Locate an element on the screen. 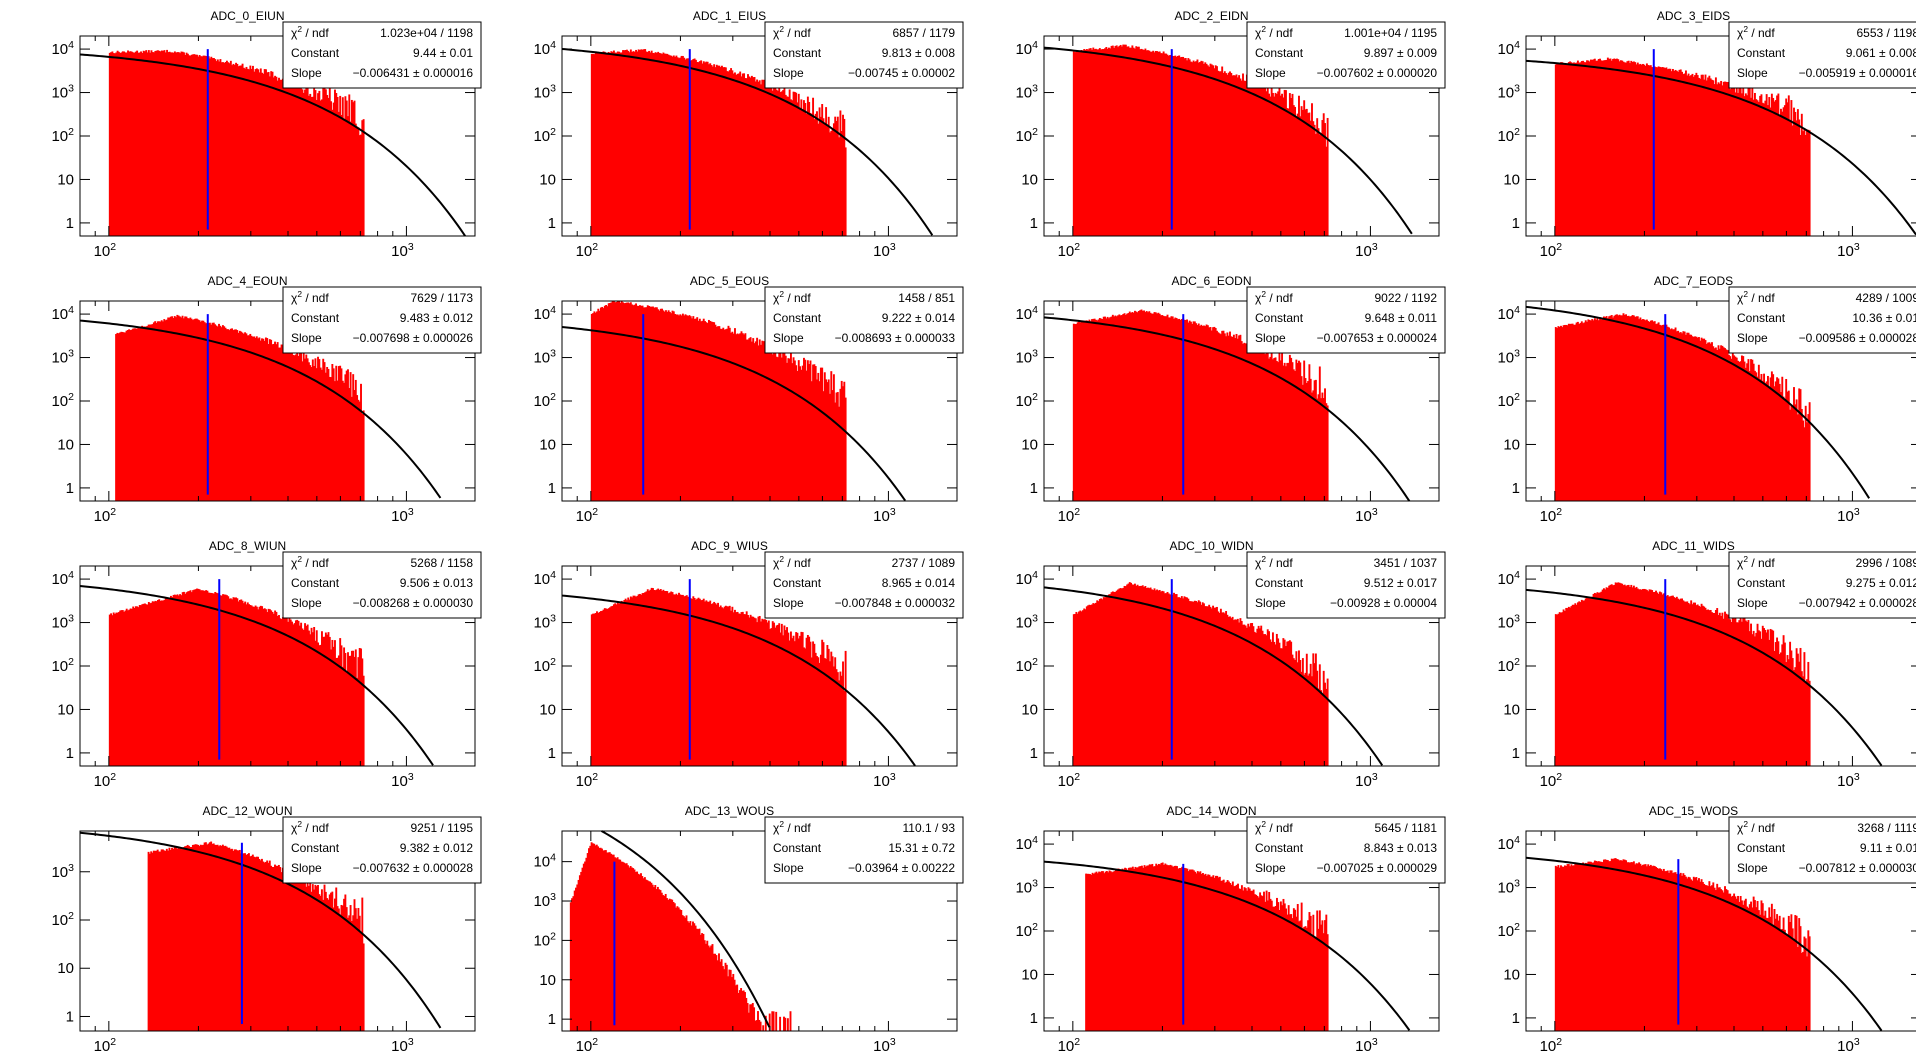 The width and height of the screenshot is (1916, 1052). stats-value: 9.648 ± 0.011 is located at coordinates (1401, 318).